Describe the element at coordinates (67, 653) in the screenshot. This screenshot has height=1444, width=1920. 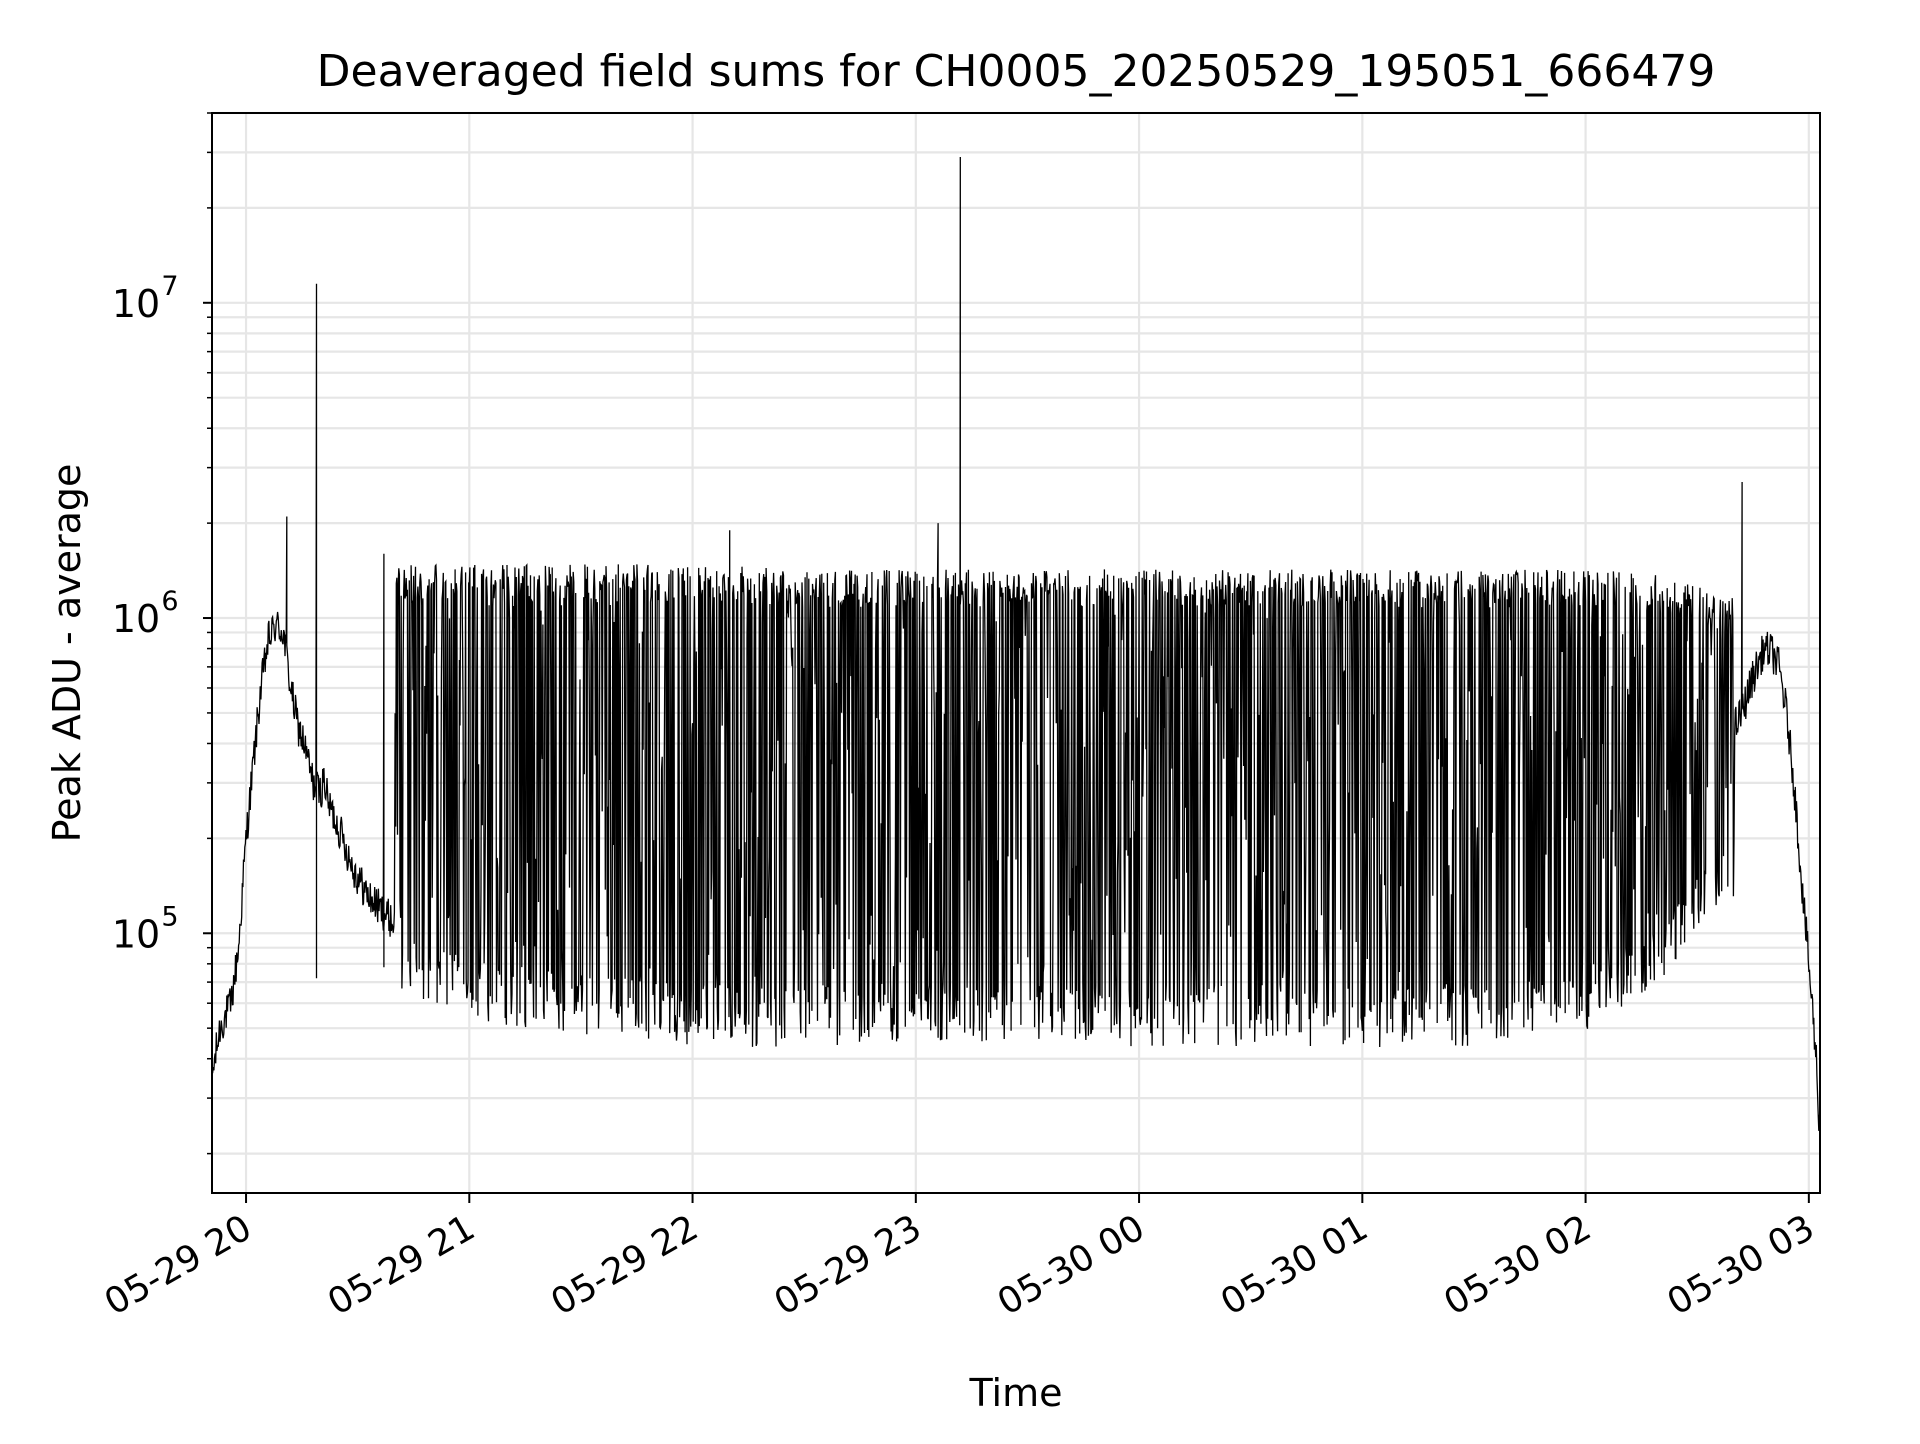
I see `y-axis-label: Peak ADU - average` at that location.